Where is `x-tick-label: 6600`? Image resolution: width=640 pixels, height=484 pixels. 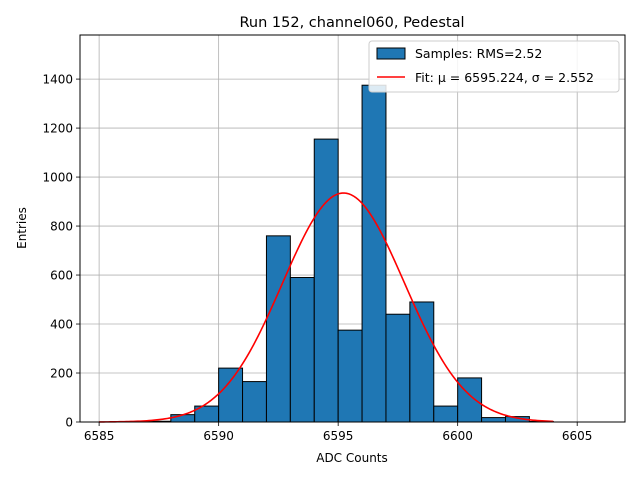 x-tick-label: 6600 is located at coordinates (457, 436).